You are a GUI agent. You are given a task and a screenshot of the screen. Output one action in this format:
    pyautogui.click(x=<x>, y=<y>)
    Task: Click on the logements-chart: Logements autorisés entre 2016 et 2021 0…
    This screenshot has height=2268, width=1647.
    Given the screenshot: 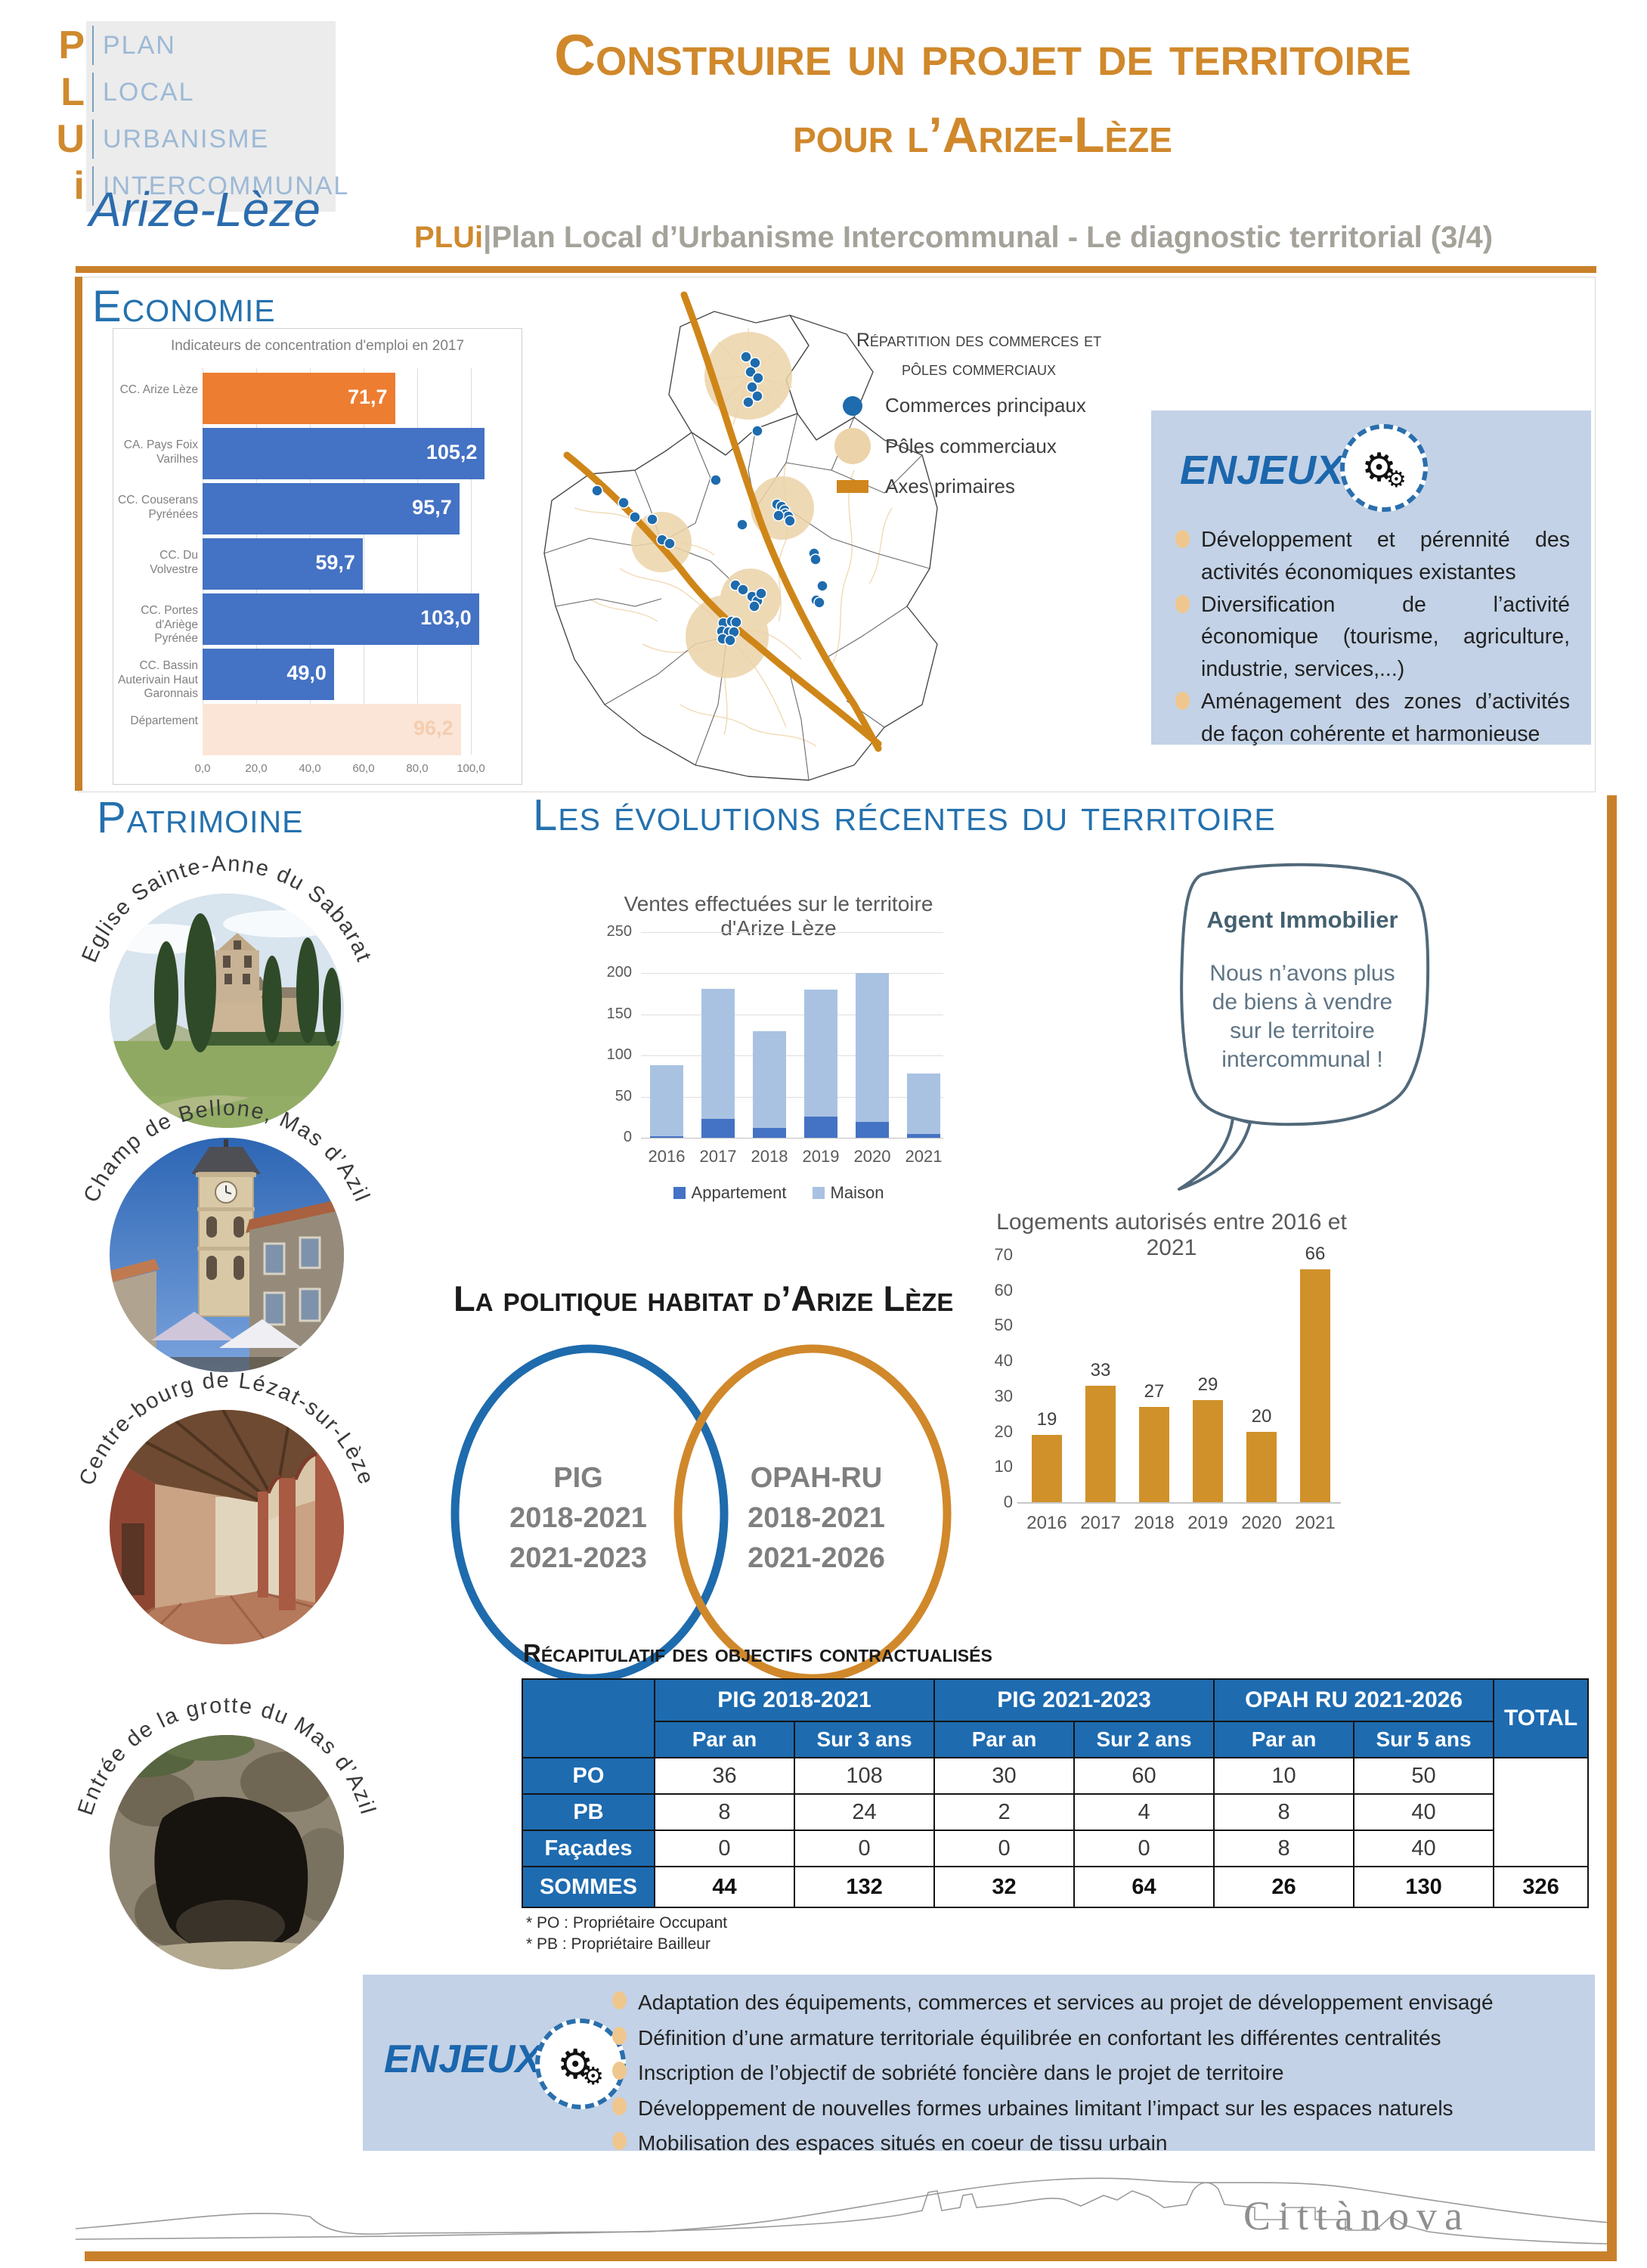 What is the action you would take?
    pyautogui.click(x=1172, y=1380)
    